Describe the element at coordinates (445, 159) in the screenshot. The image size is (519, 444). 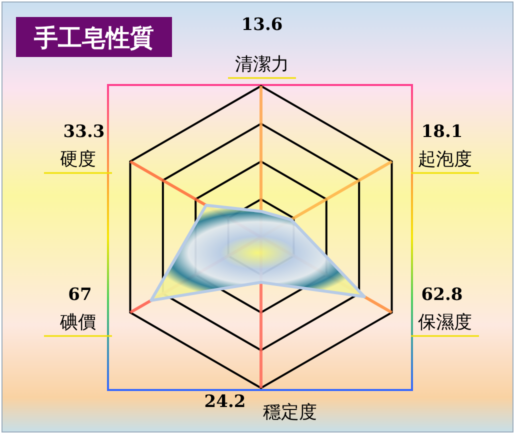
I see `spoke-label: 起泡度` at that location.